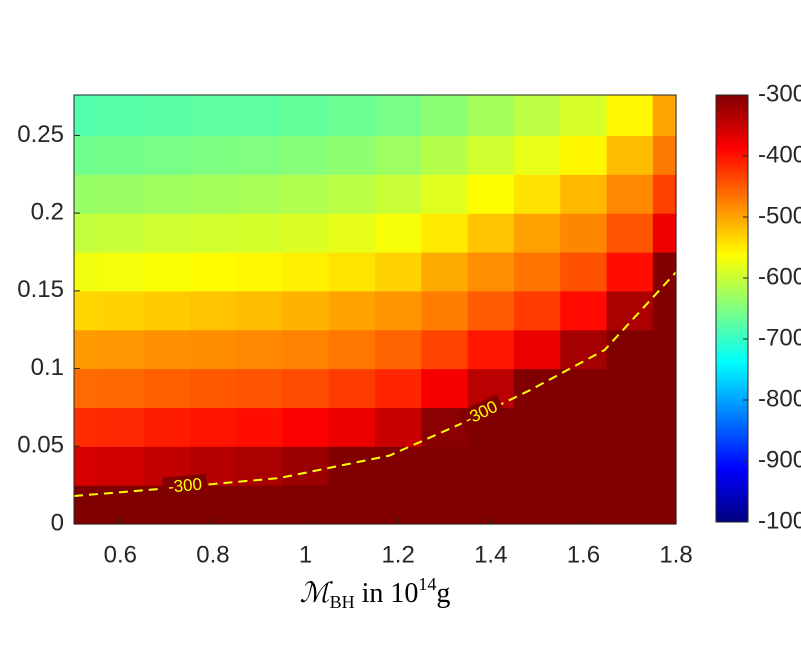  Describe the element at coordinates (305, 554) in the screenshot. I see `x-tick-label: 1` at that location.